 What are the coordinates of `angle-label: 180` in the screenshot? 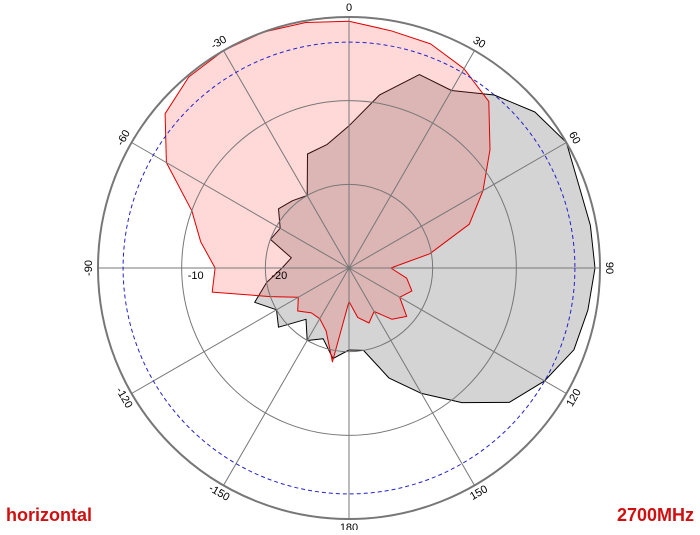 It's located at (349, 526).